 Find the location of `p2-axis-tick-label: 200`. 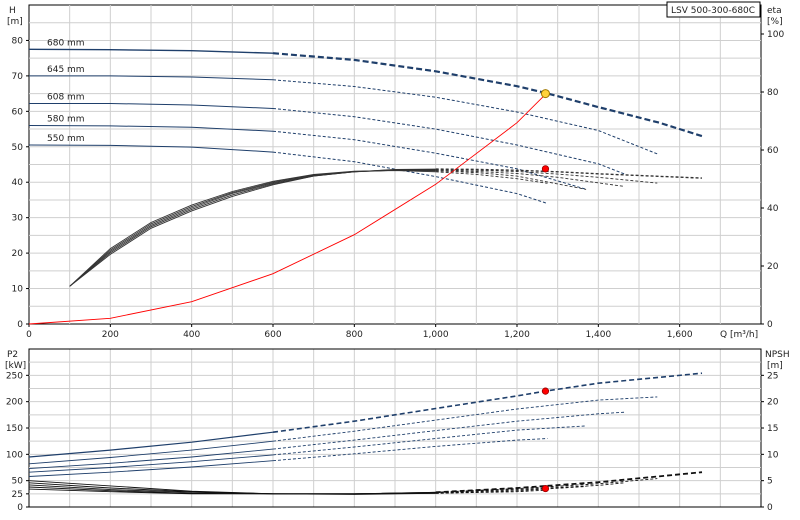

p2-axis-tick-label: 200 is located at coordinates (14, 403).